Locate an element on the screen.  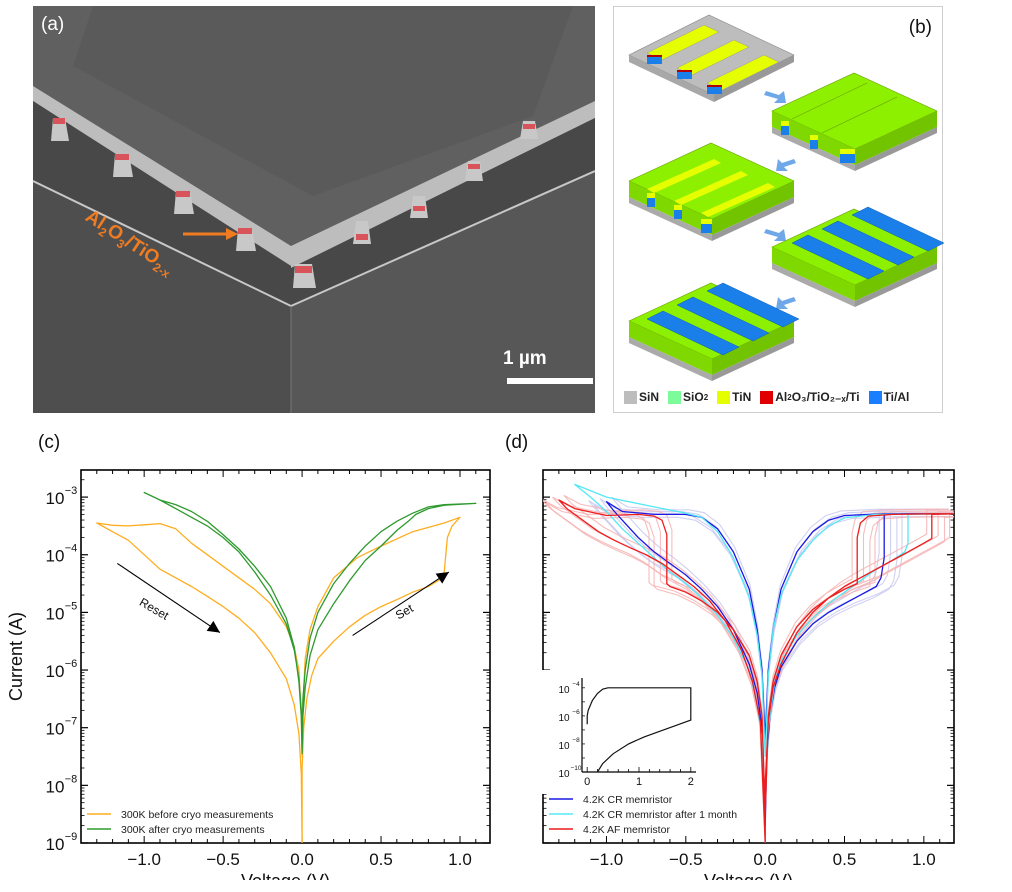
legend-label: 4.2K CR memristor is located at coordinates (628, 800).